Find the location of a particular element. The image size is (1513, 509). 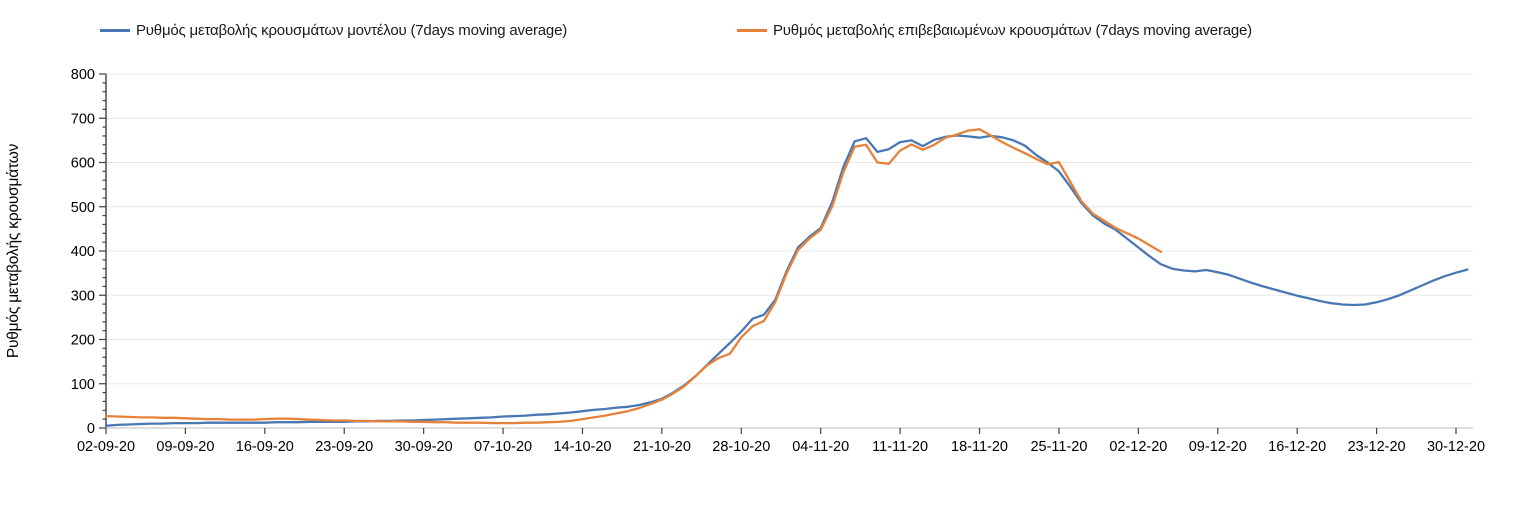

y-tick-label: 200 is located at coordinates (83, 341).